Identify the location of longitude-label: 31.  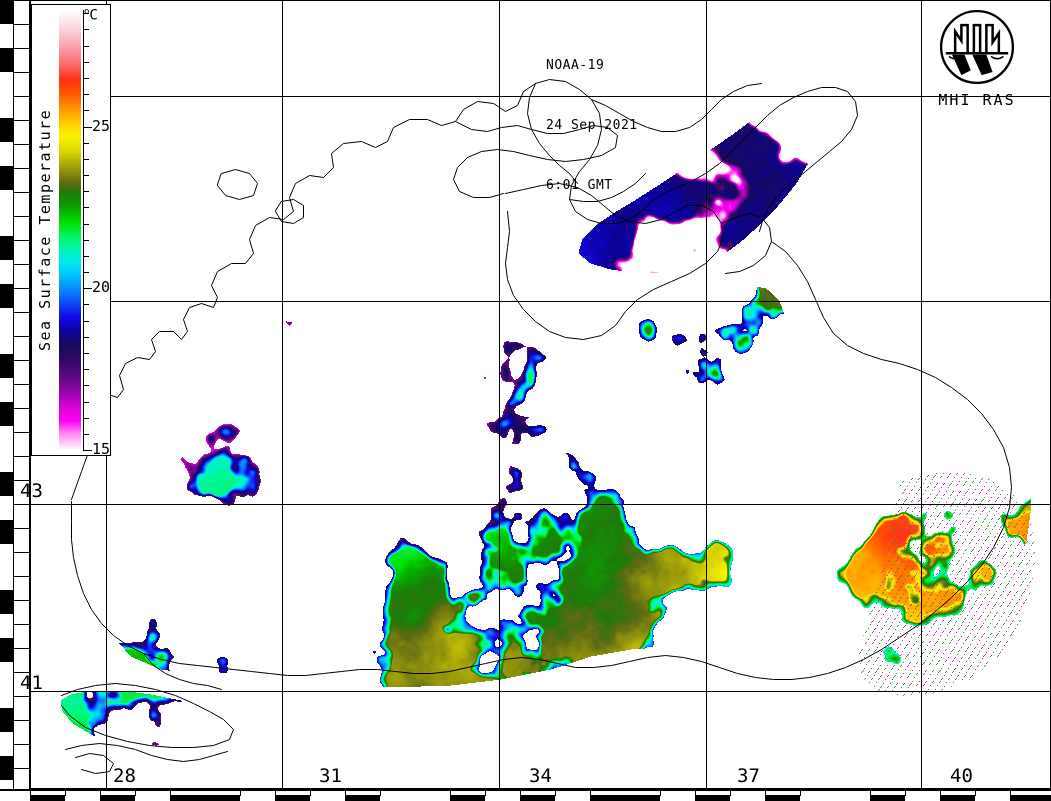
(330, 776).